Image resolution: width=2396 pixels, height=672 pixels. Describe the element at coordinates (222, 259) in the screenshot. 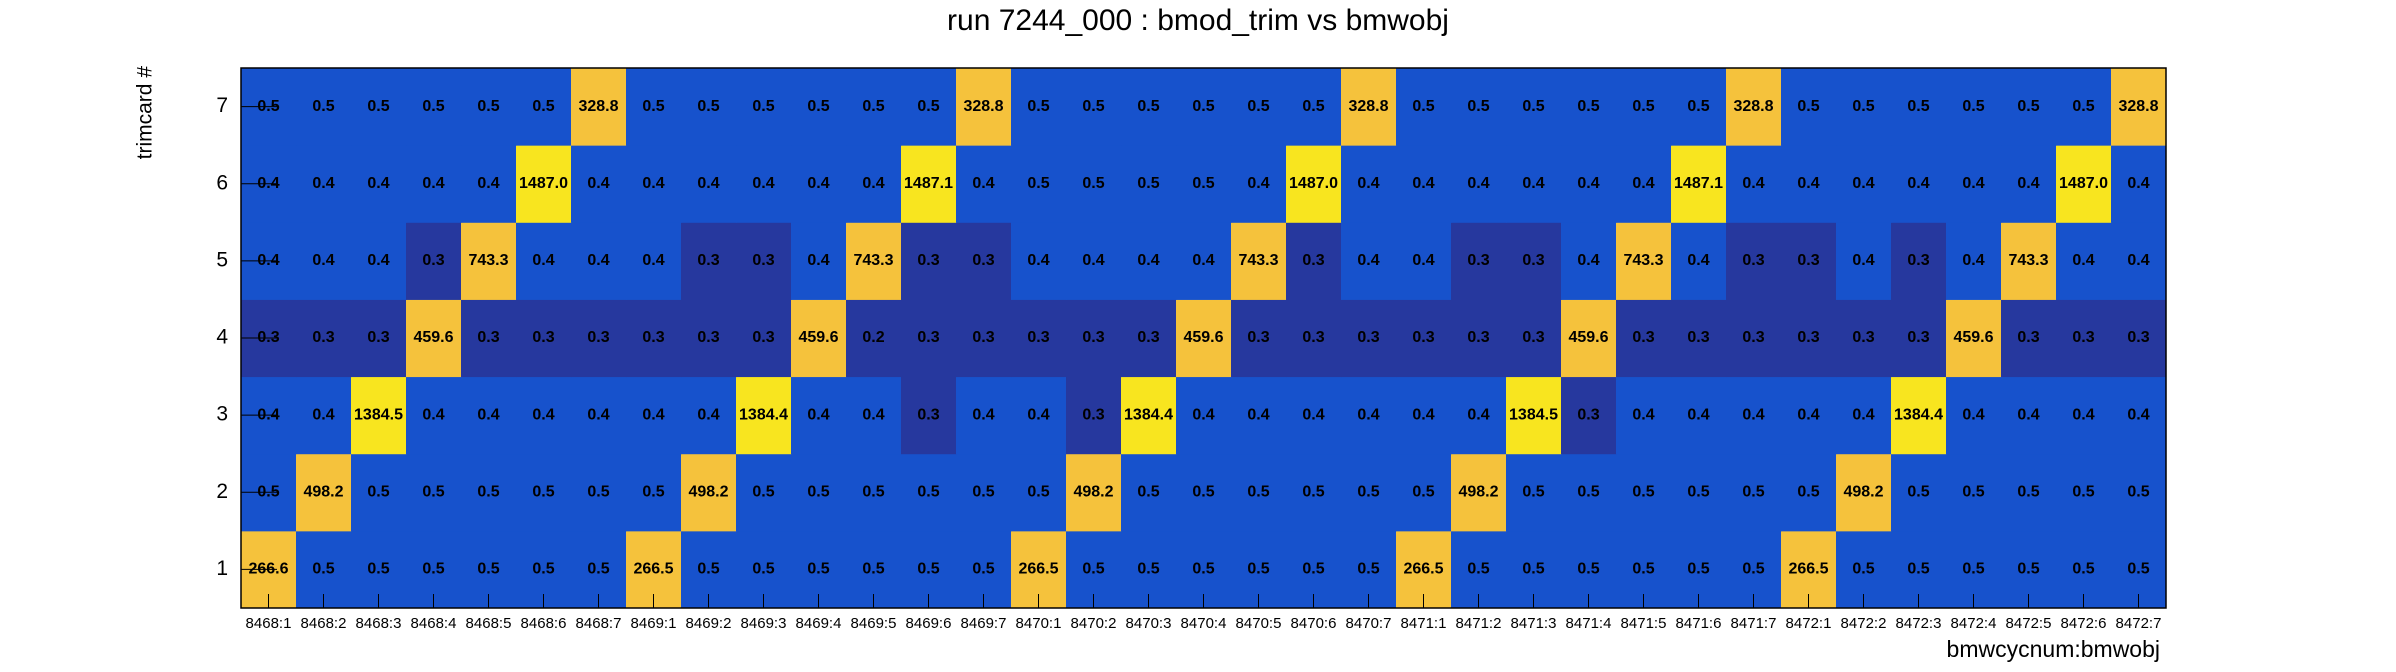

I see `y-tick-label: 5` at that location.